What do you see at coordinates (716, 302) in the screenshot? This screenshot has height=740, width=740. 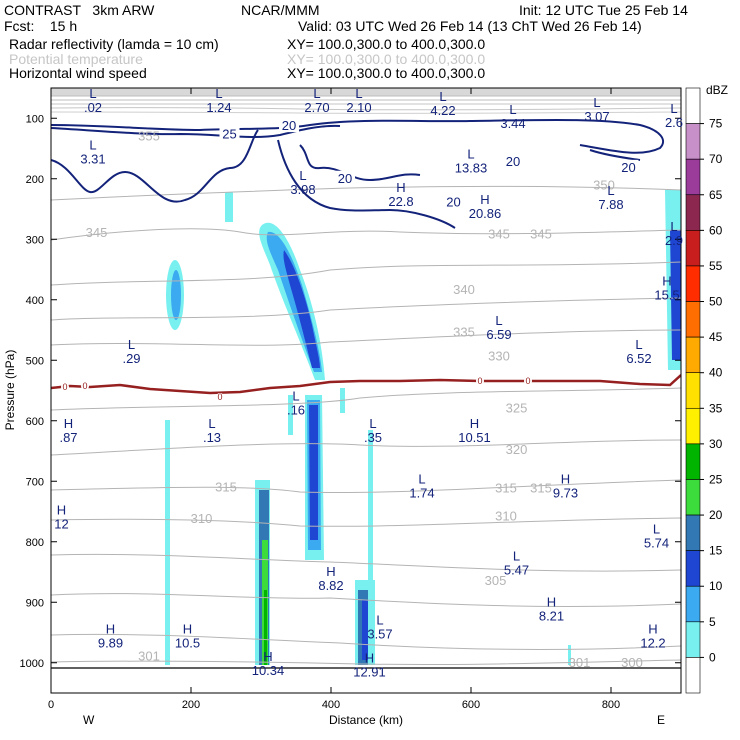 I see `colorbar-label: 50` at bounding box center [716, 302].